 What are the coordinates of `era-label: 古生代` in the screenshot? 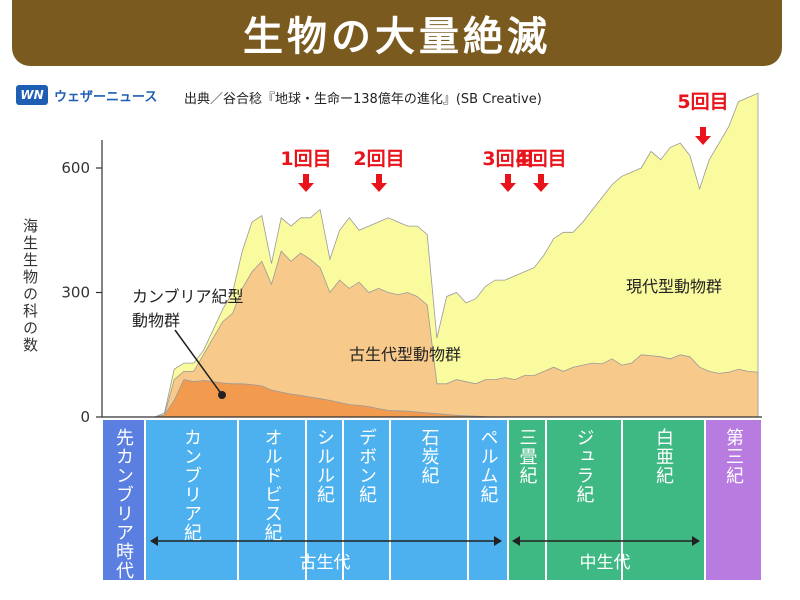 It's located at (325, 563).